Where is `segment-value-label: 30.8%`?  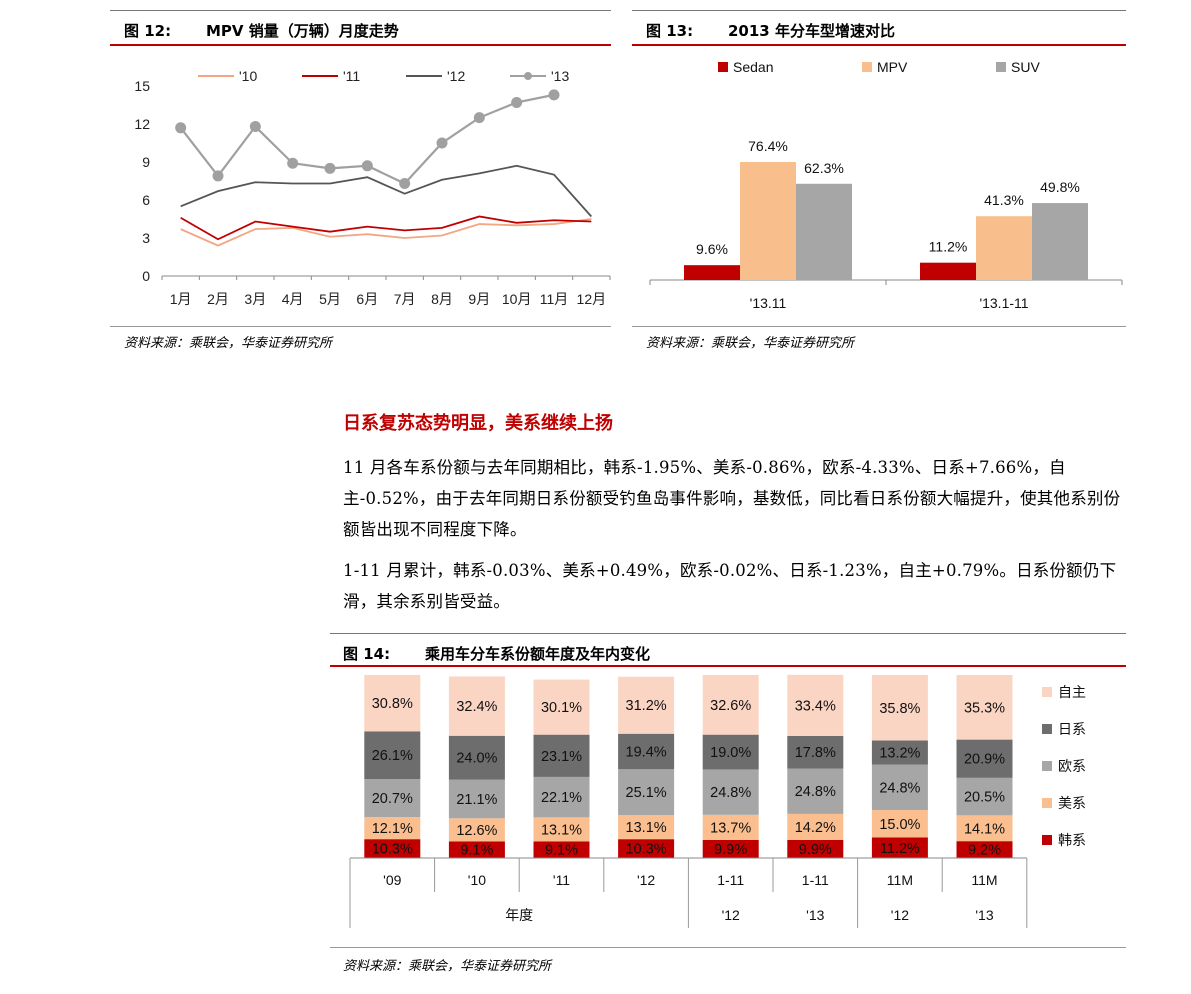
segment-value-label: 30.8% is located at coordinates (392, 704).